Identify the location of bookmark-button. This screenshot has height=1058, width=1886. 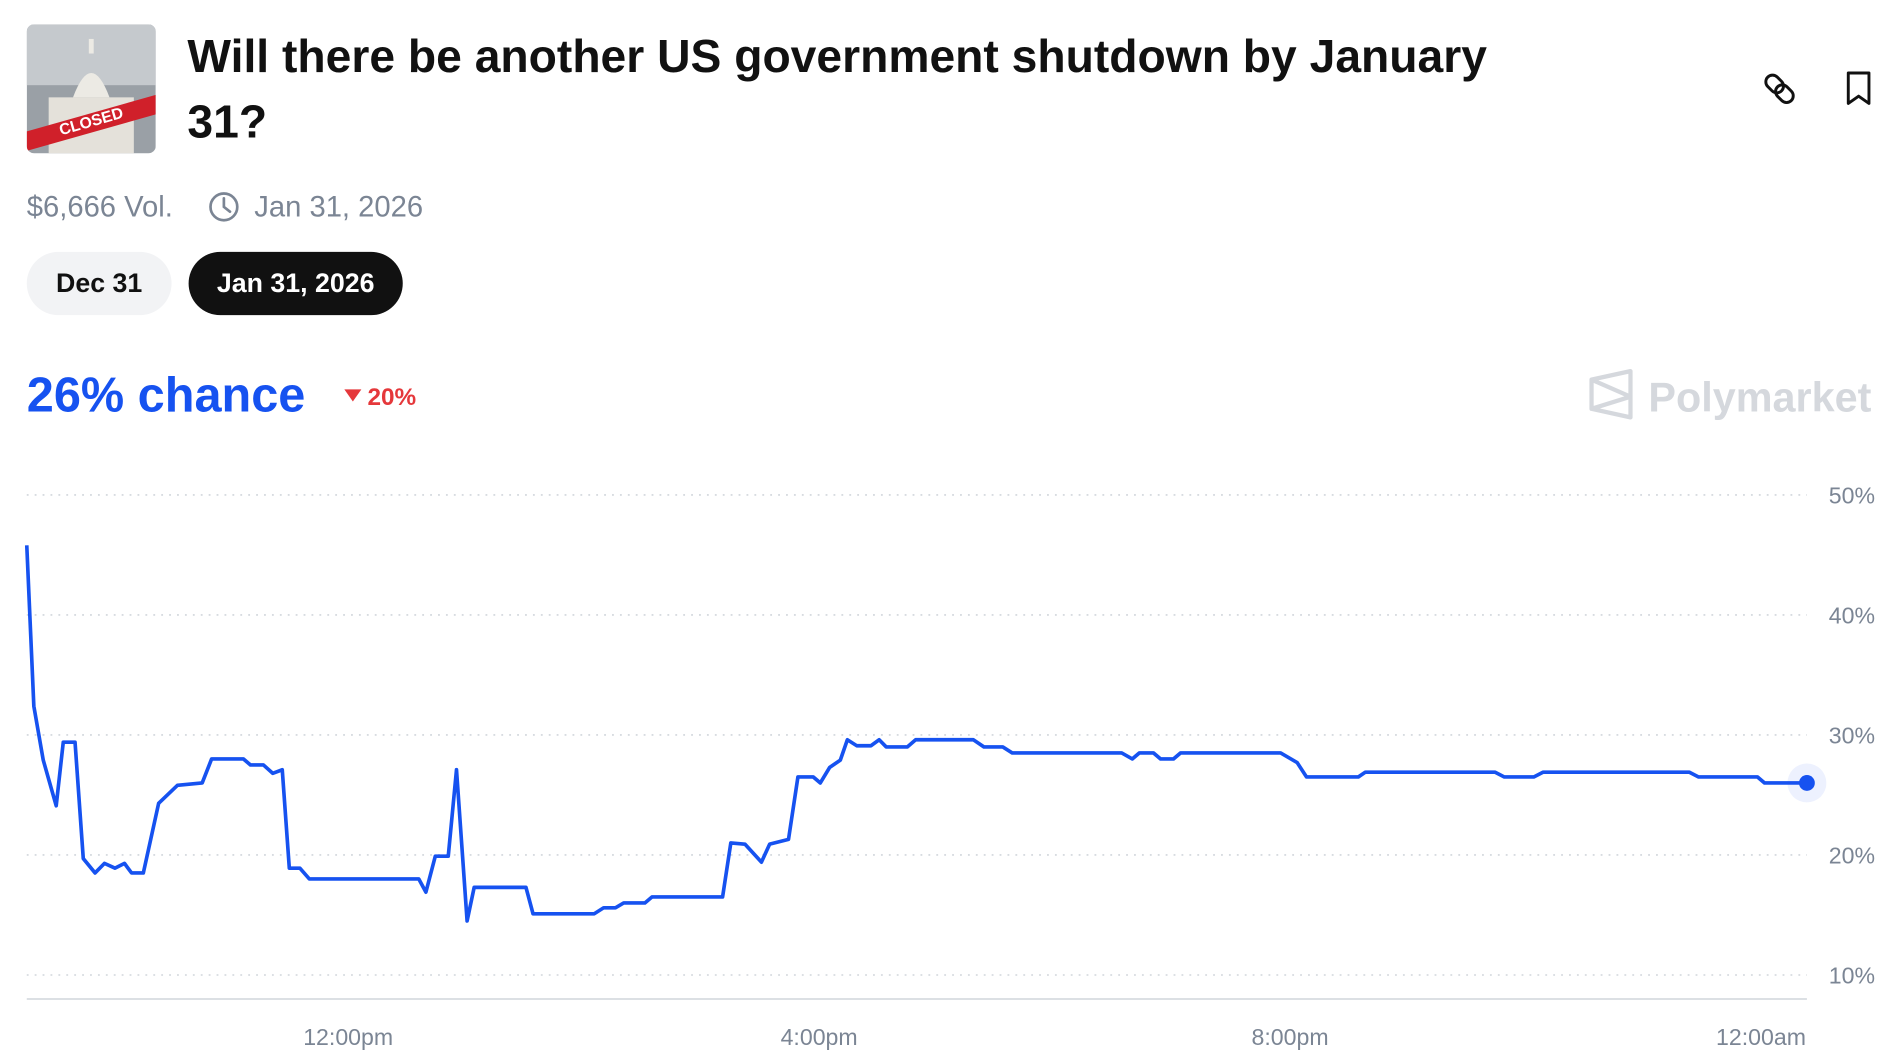
(1858, 88).